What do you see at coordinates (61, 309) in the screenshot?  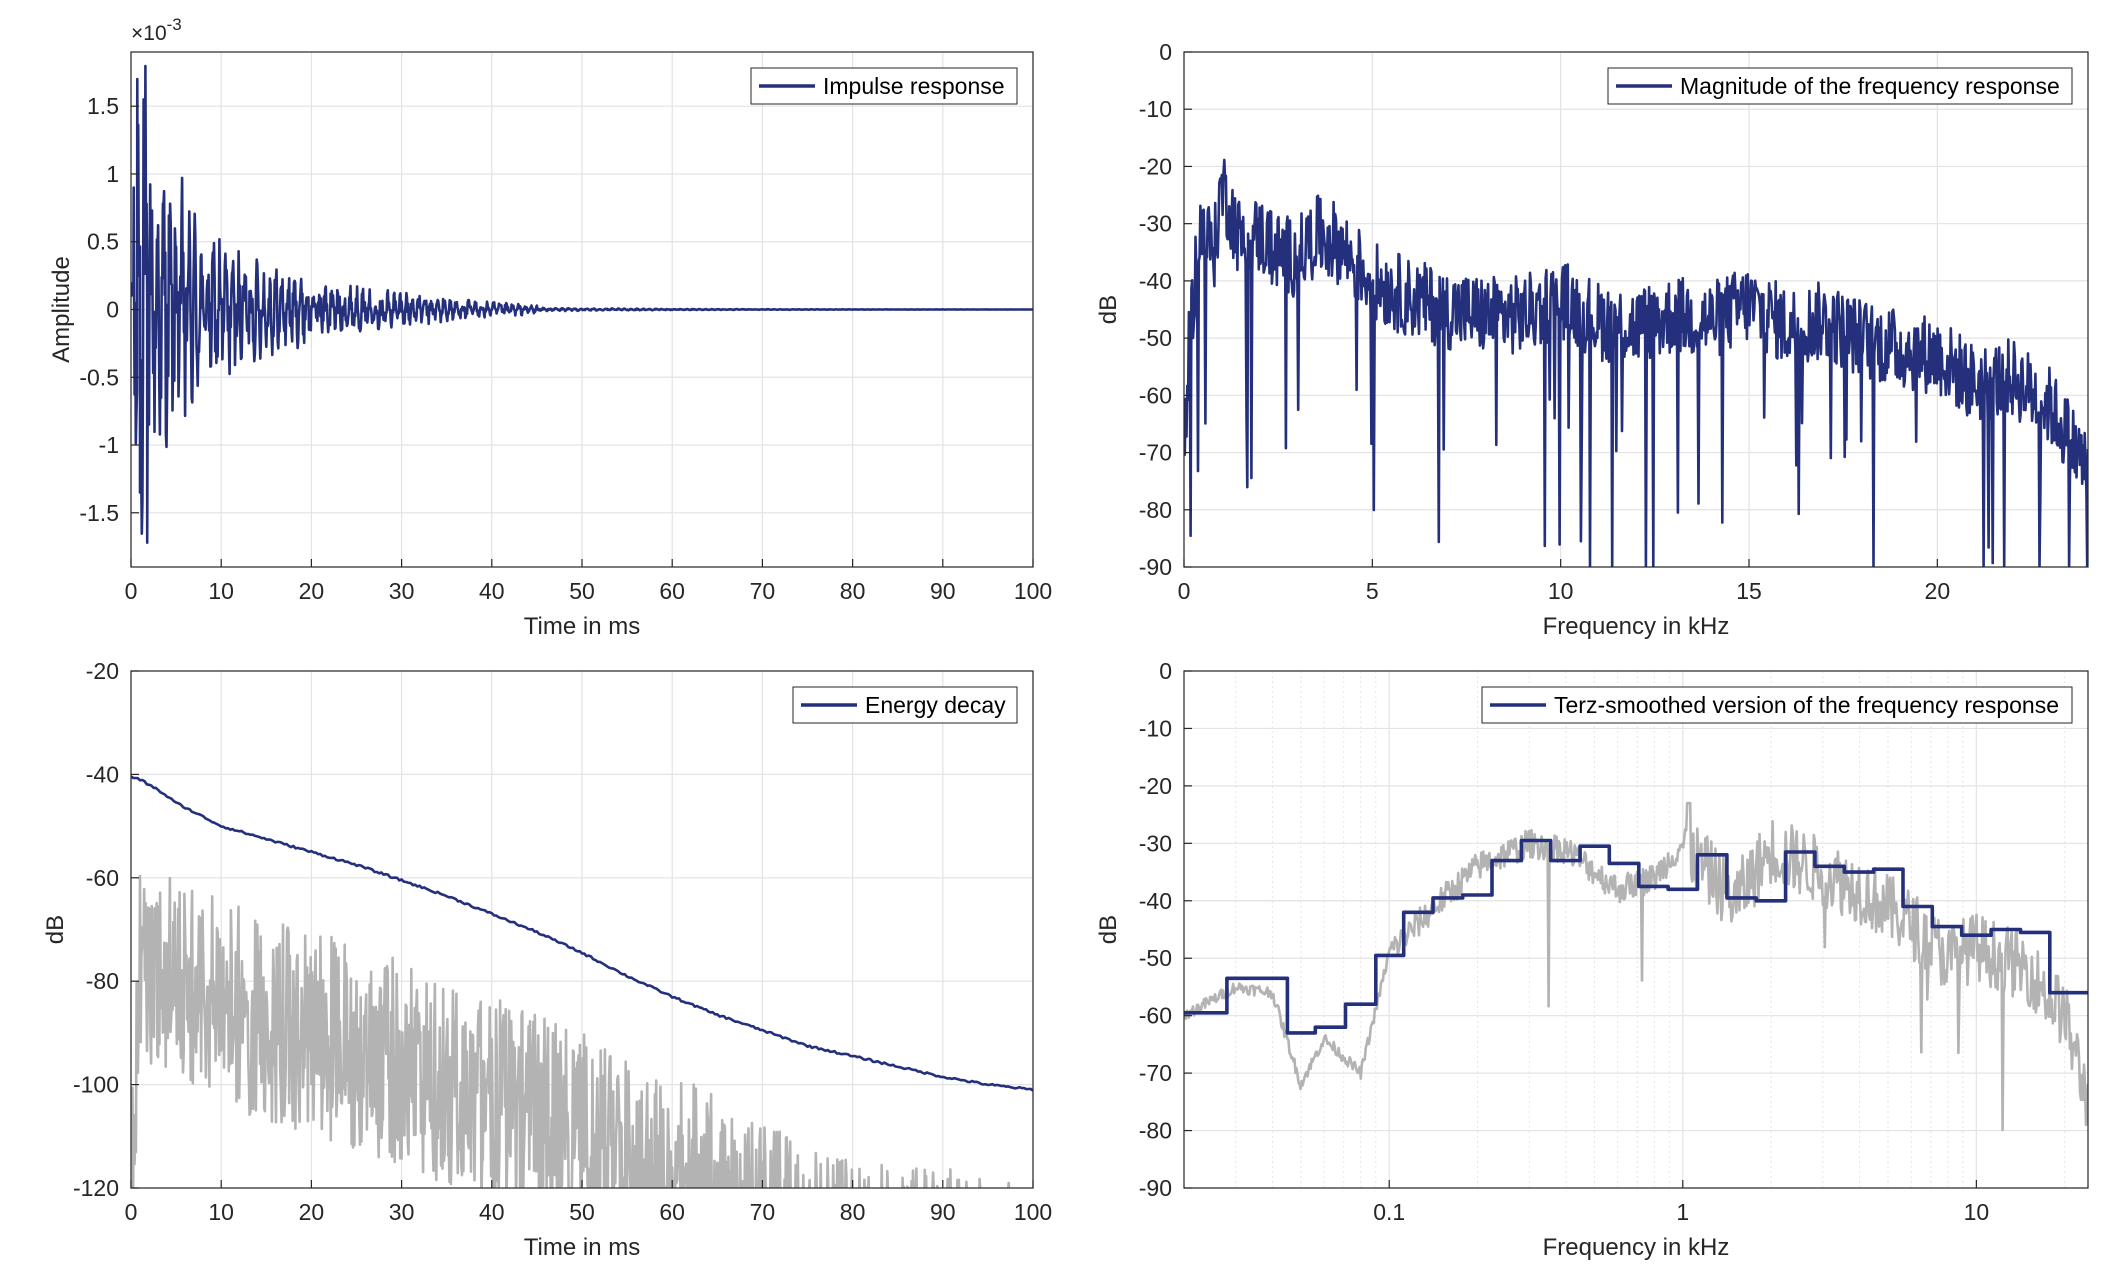 I see `y-axis-label: Amplitude` at bounding box center [61, 309].